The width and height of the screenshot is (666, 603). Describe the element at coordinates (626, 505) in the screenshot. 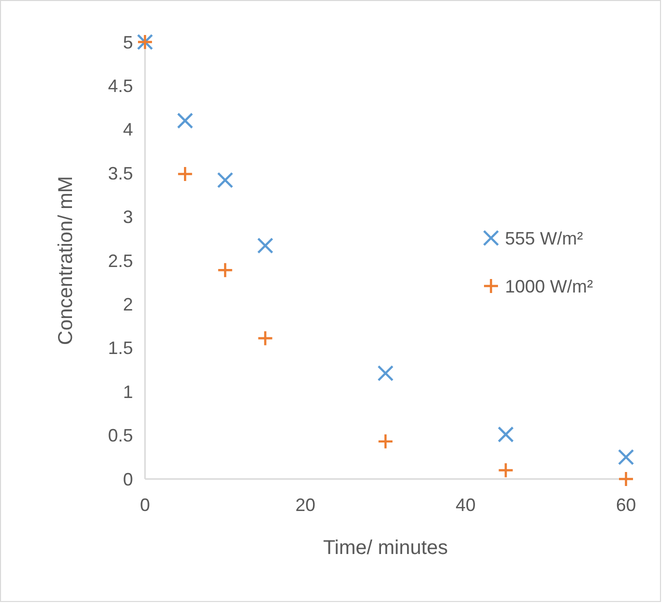

I see `x-tick-label: 60` at that location.